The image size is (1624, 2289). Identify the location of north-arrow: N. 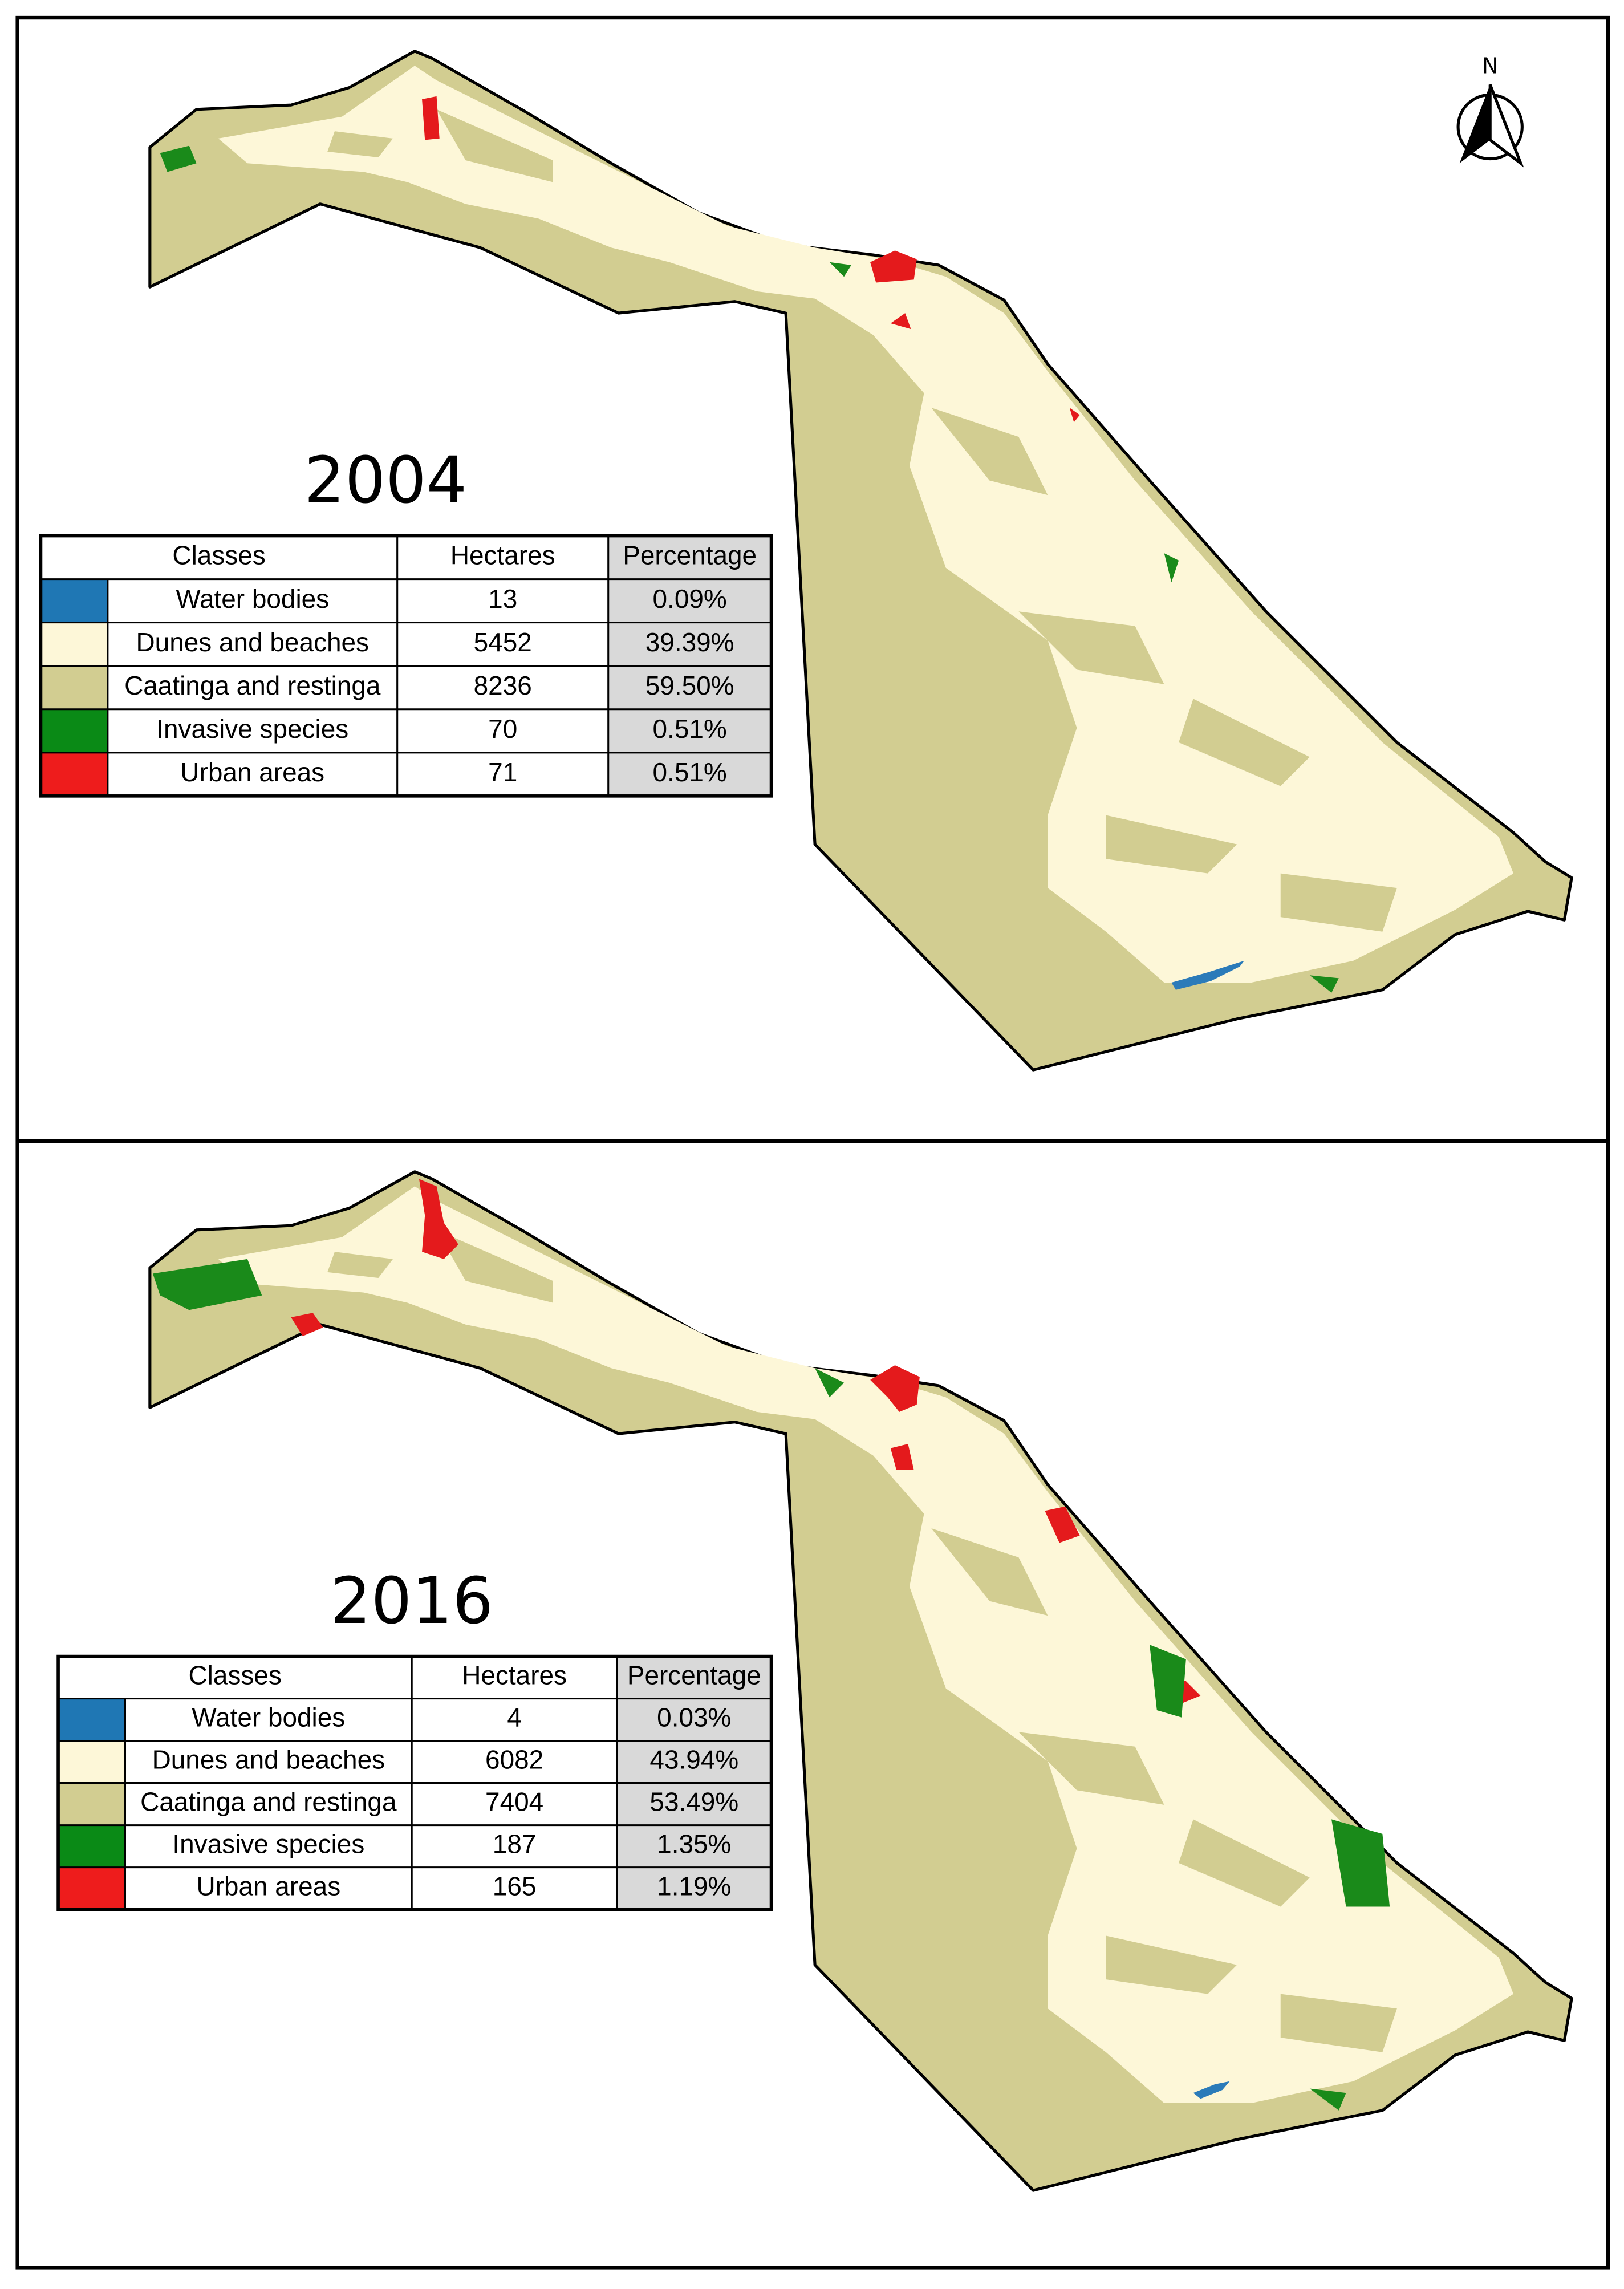
(1490, 110).